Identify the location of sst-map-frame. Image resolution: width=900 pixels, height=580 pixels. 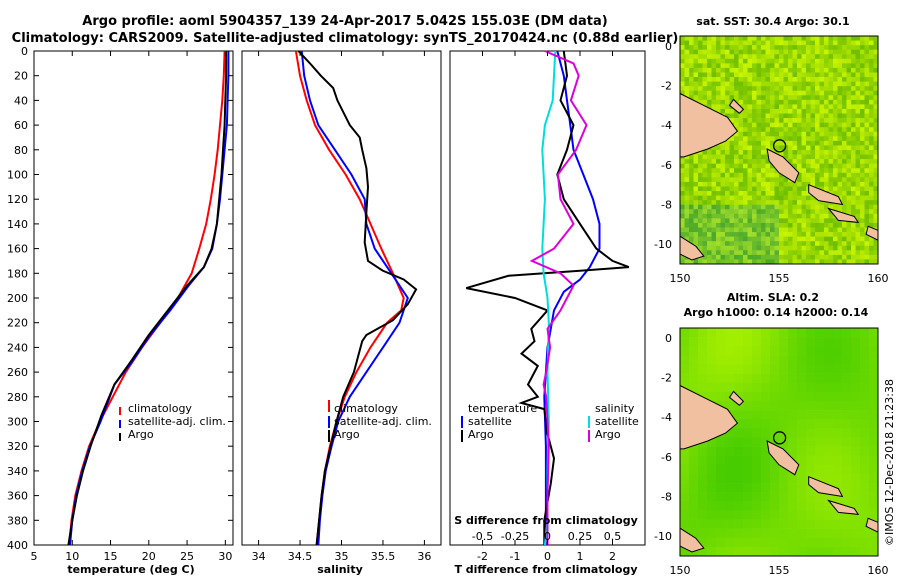
(779, 150).